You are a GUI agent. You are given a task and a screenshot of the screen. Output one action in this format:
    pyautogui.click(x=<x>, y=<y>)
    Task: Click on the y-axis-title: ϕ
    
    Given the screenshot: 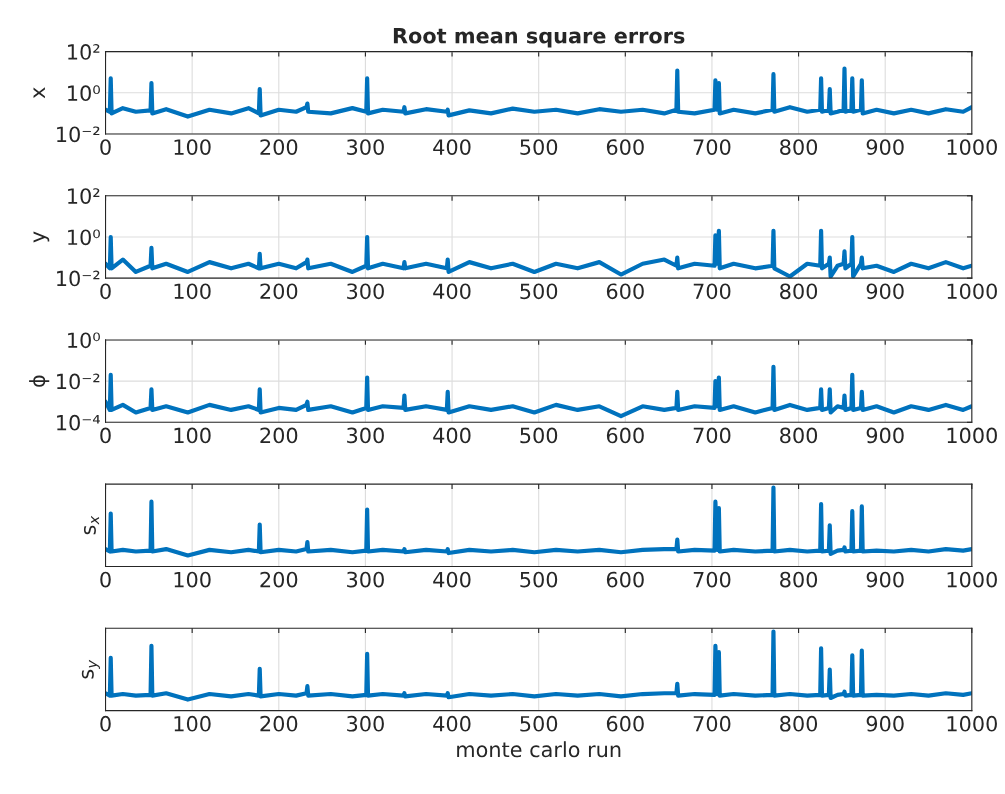 What is the action you would take?
    pyautogui.click(x=39, y=381)
    